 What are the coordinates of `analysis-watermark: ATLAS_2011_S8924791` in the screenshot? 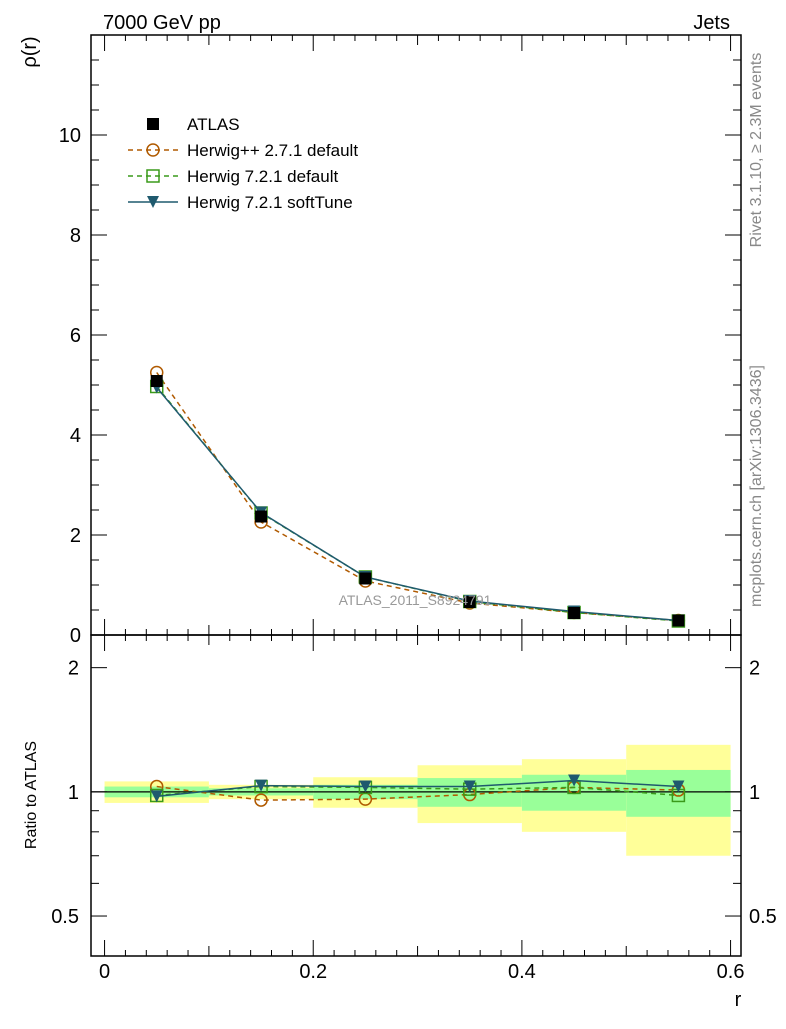 It's located at (415, 600).